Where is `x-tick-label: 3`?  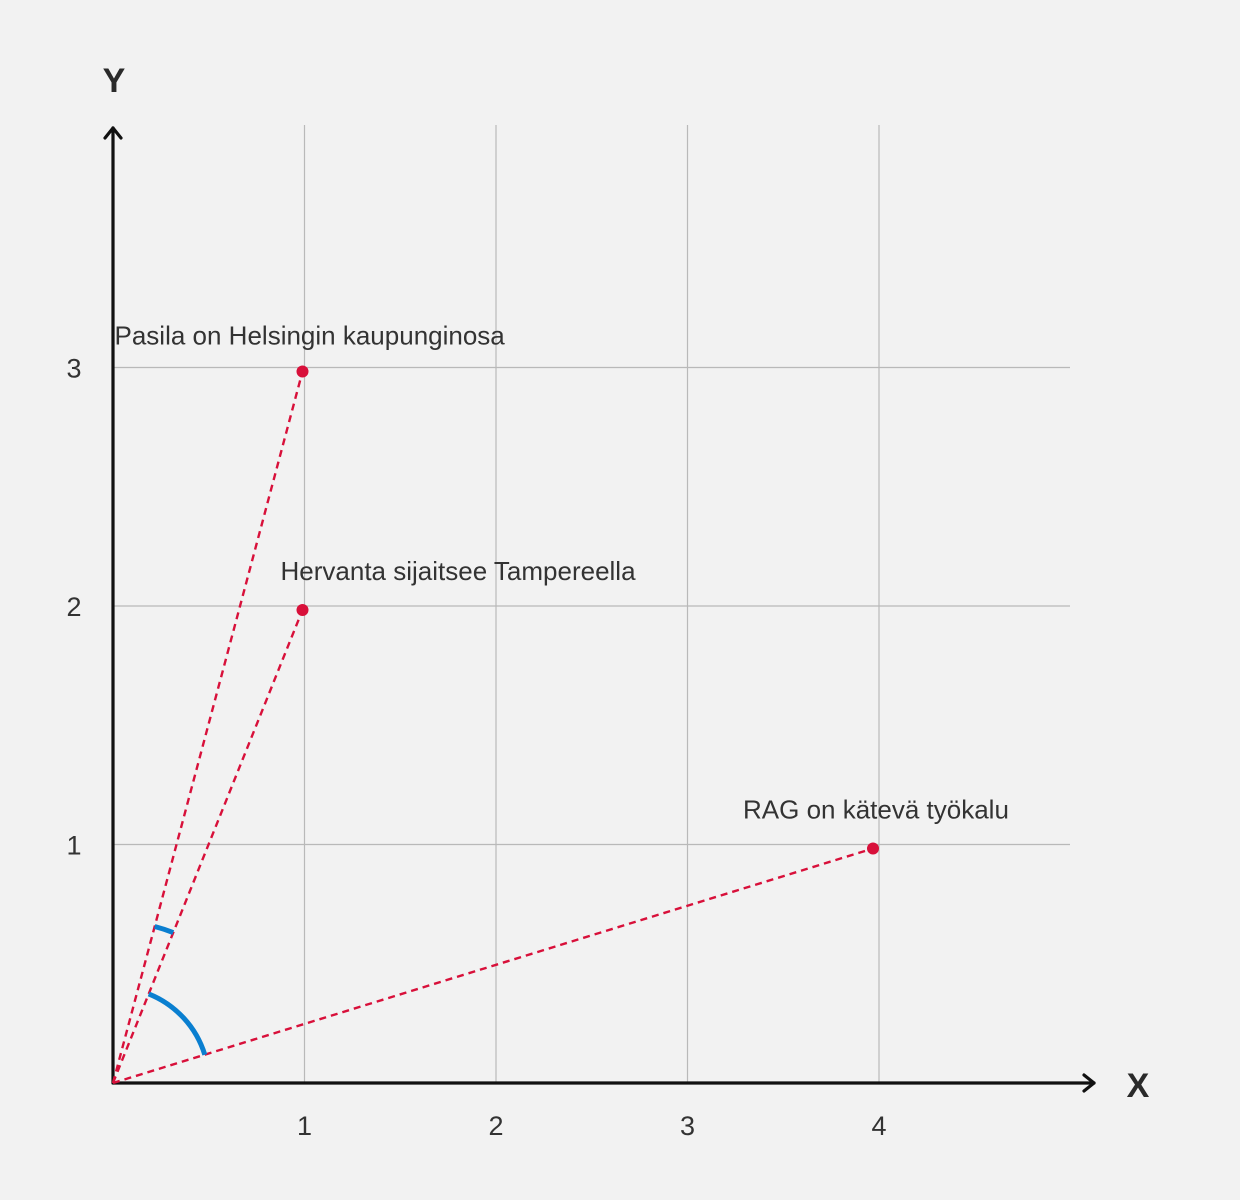
x-tick-label: 3 is located at coordinates (687, 1126).